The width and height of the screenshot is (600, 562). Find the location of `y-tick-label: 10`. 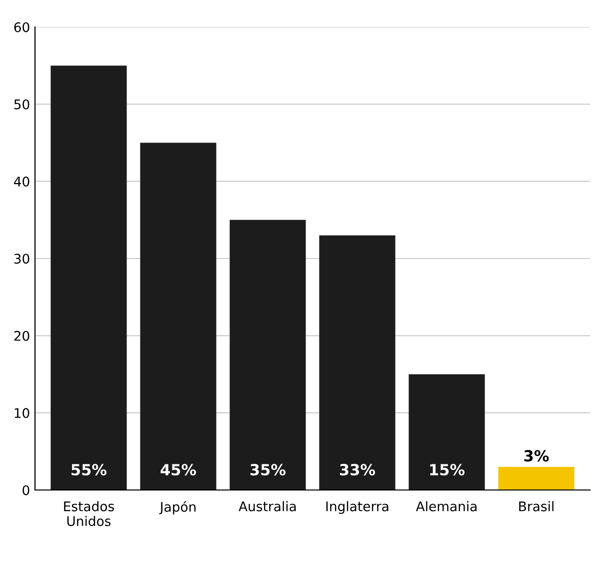

y-tick-label: 10 is located at coordinates (22, 413).